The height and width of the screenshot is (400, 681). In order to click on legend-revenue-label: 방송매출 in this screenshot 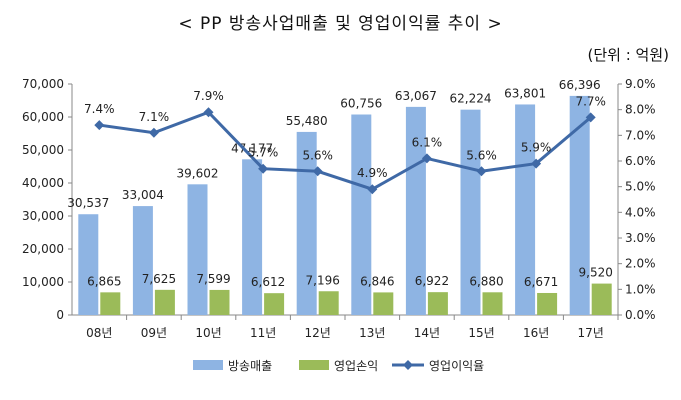, I will do `click(250, 366)`.